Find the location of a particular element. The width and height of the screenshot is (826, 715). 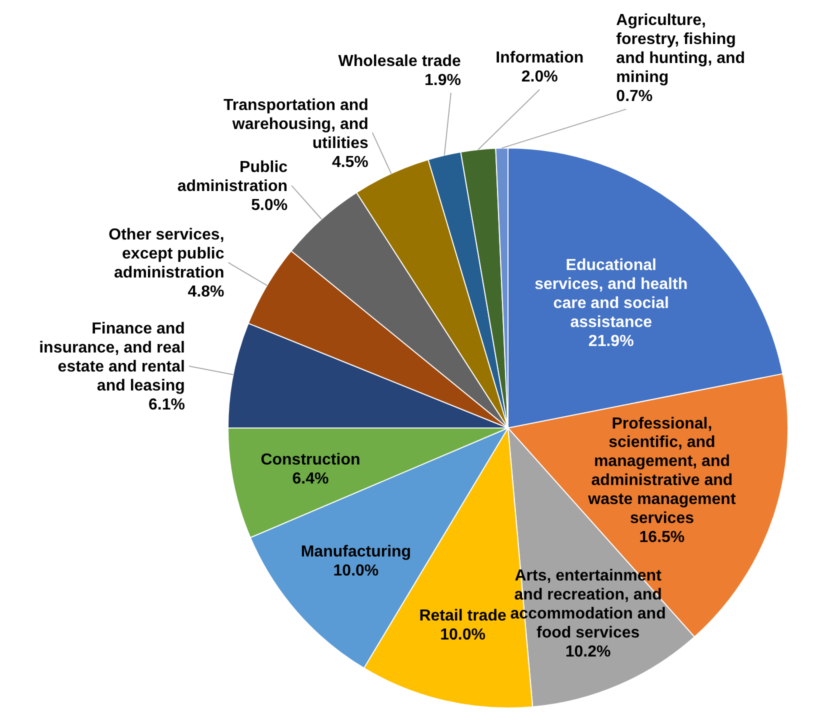

data-label: 1.9% is located at coordinates (442, 80).